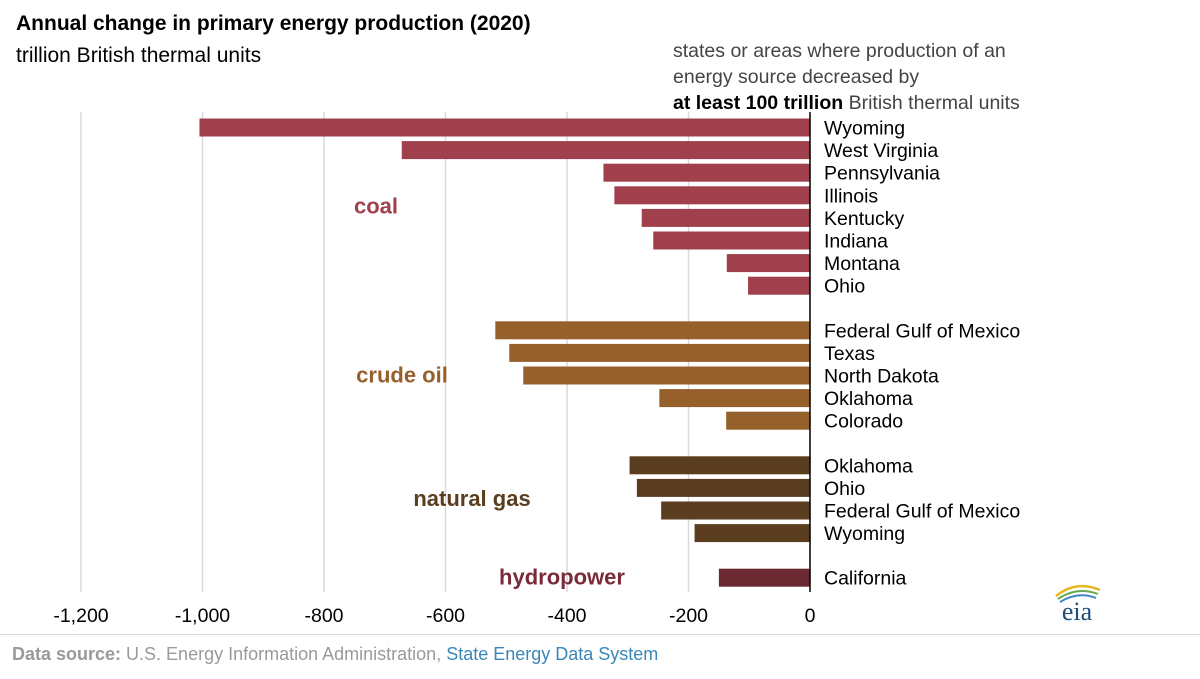  I want to click on bar-category-label: Colorado, so click(863, 422).